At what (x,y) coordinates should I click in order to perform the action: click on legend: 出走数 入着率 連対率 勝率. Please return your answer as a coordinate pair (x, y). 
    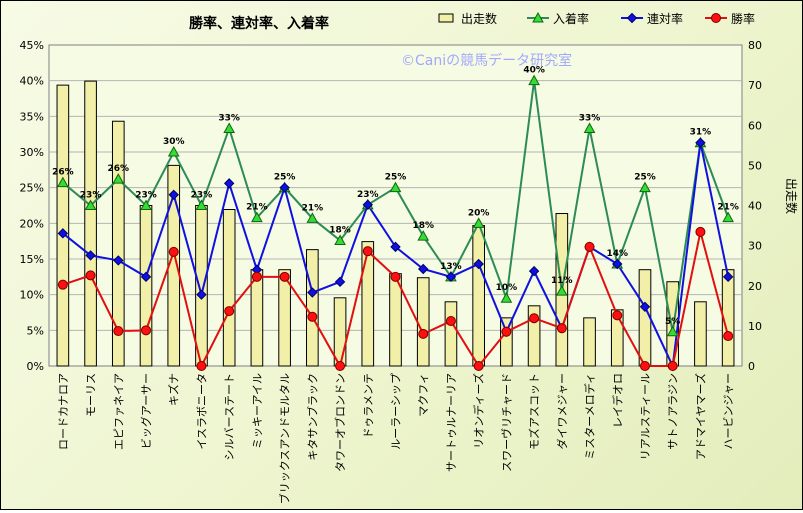
    Looking at the image, I should click on (596, 18).